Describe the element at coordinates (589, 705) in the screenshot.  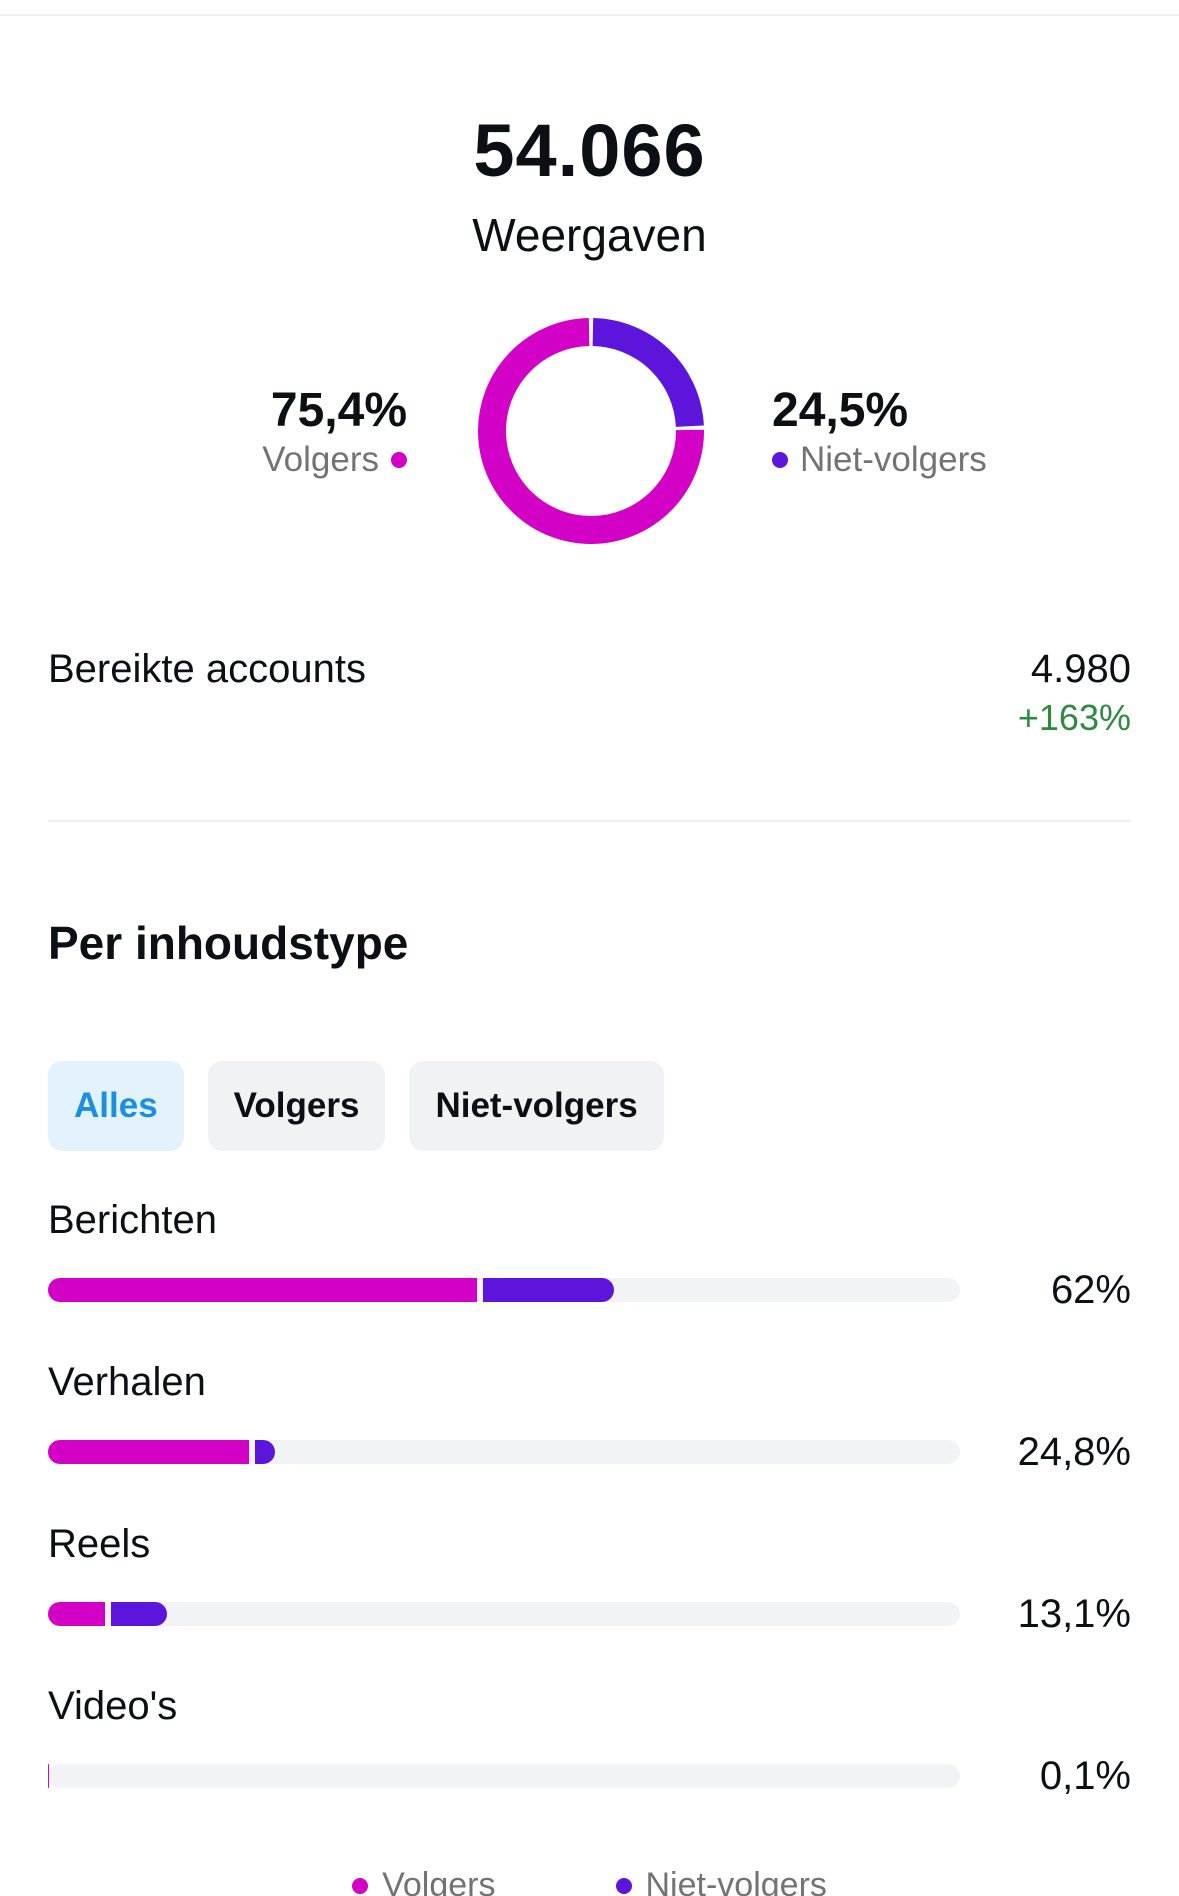
I see `accounts-reached-row: Bereikte accounts 4.980 +163%` at that location.